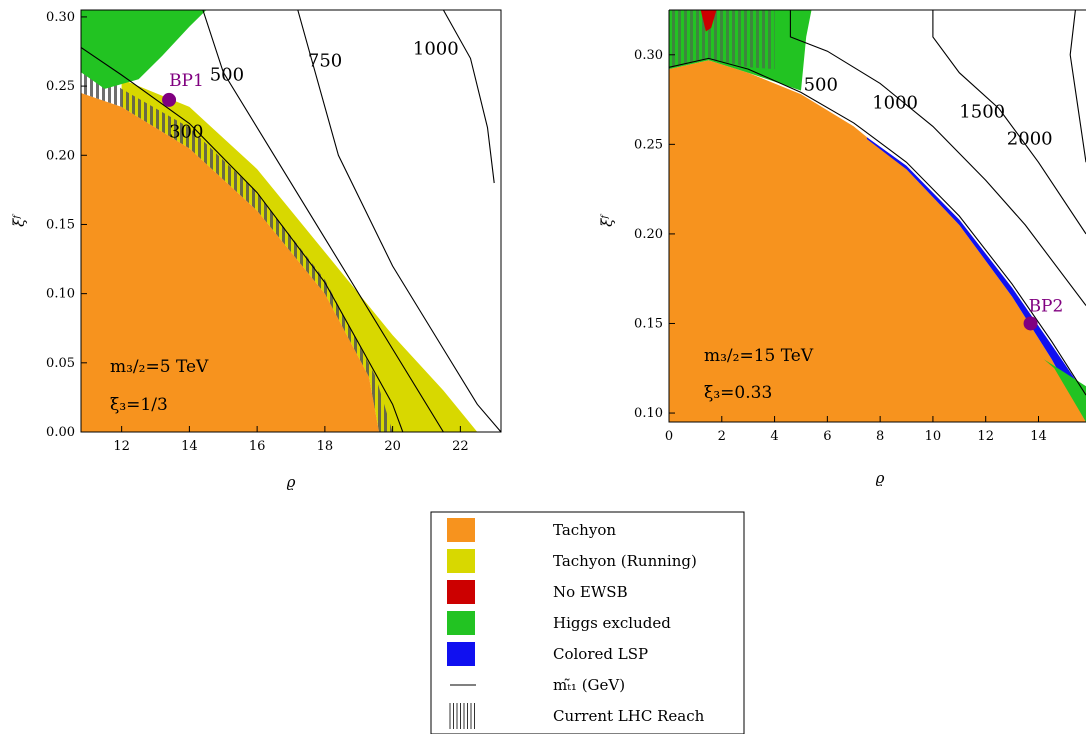 The image size is (1086, 734). I want to click on left-contour-labels: 300 500 750 1000, so click(314, 90).